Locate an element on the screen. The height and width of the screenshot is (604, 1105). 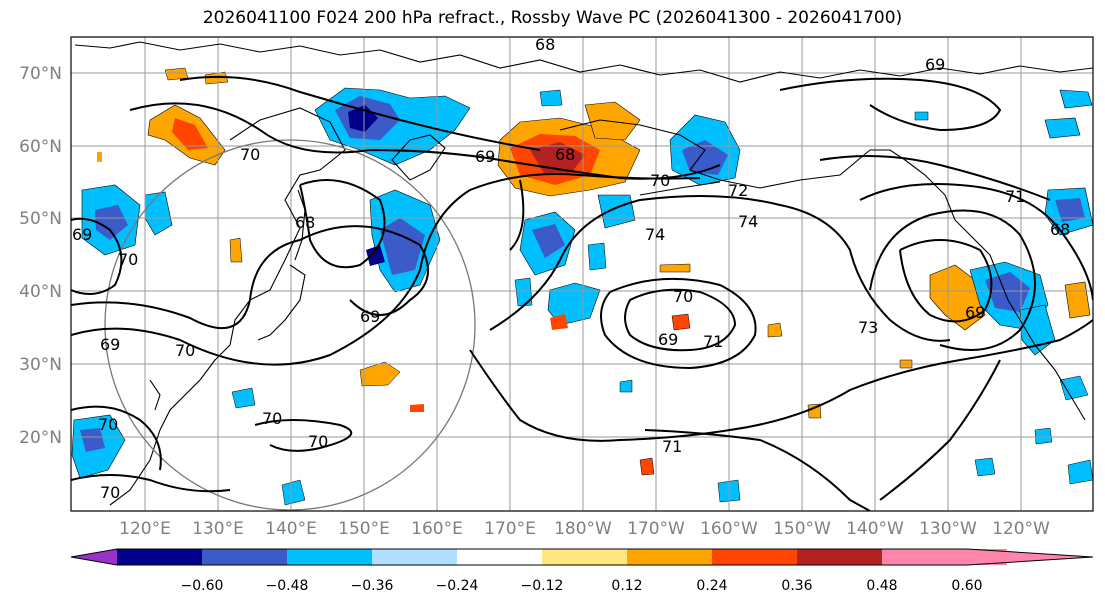
lon-label: 180°W is located at coordinates (583, 529).